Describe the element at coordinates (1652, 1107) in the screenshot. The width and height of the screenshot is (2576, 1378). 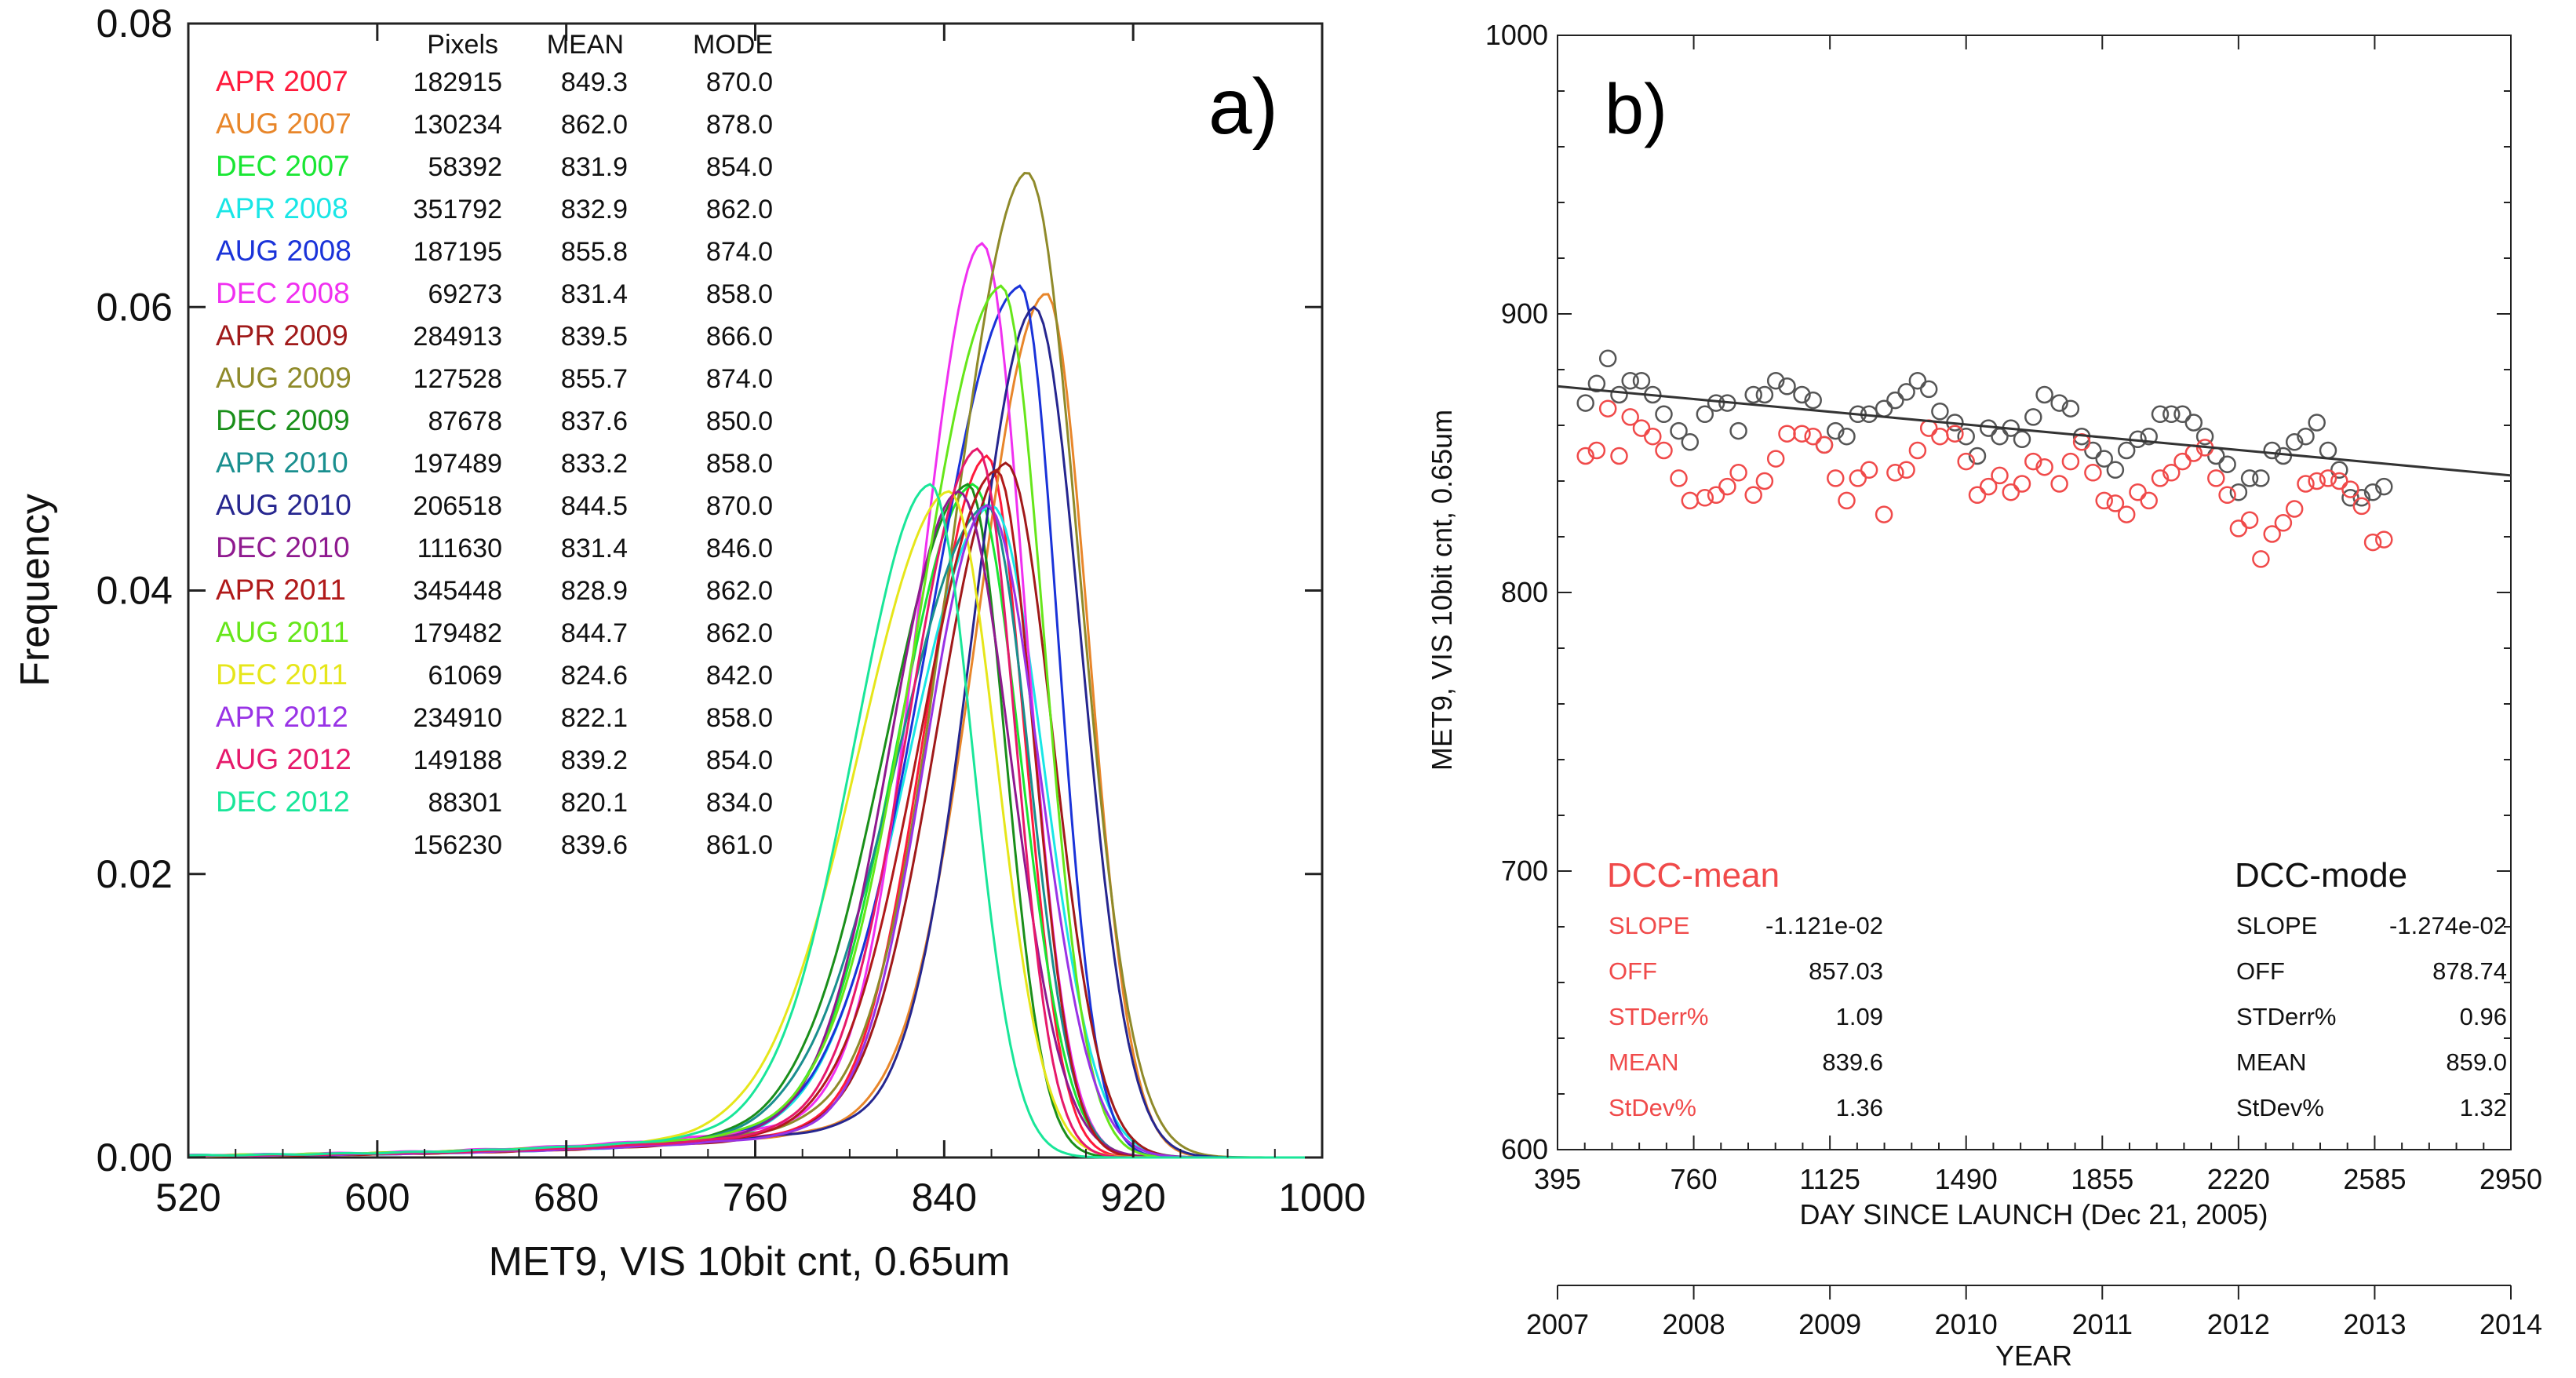
I see `stats-mean-label: StDev%` at that location.